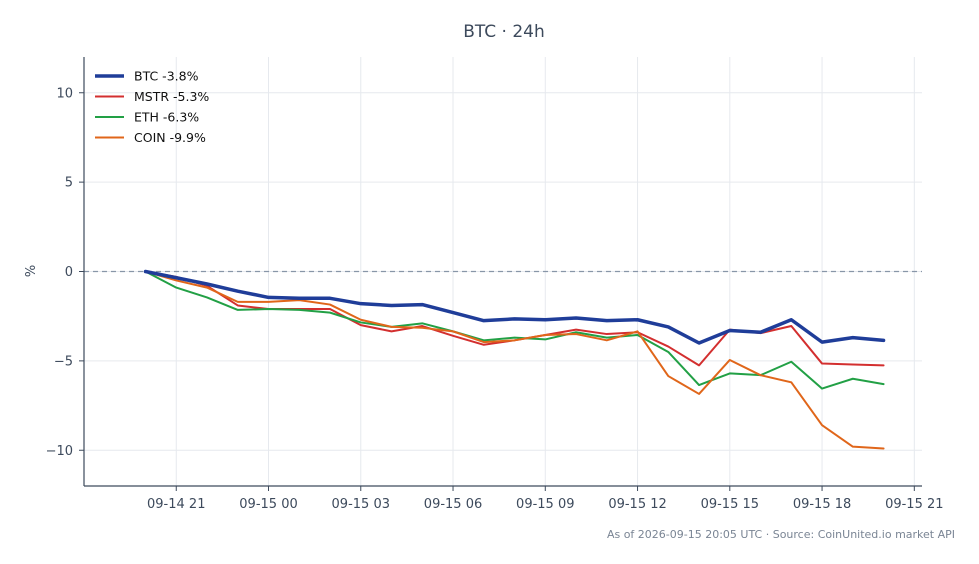 The width and height of the screenshot is (979, 564). What do you see at coordinates (361, 504) in the screenshot?
I see `x-tick-label: 09-15 03` at bounding box center [361, 504].